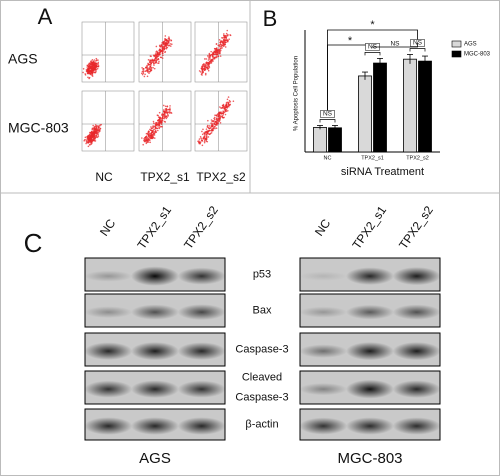 Image resolution: width=500 pixels, height=476 pixels. I want to click on bracket, so click(417, 50).